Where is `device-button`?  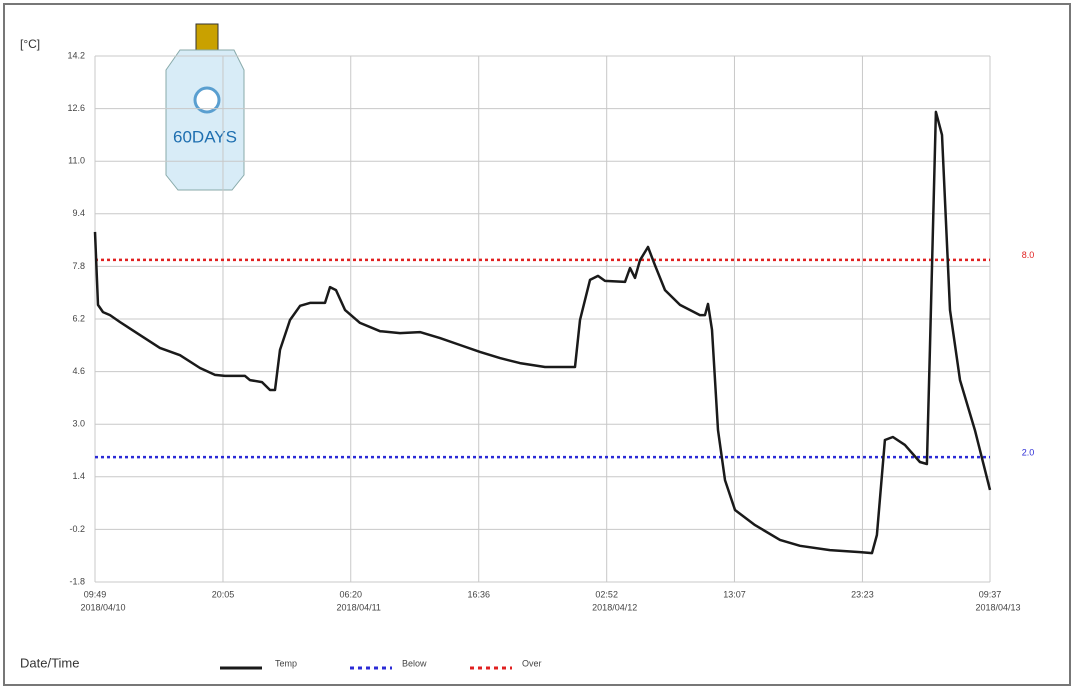
device-button is located at coordinates (207, 100).